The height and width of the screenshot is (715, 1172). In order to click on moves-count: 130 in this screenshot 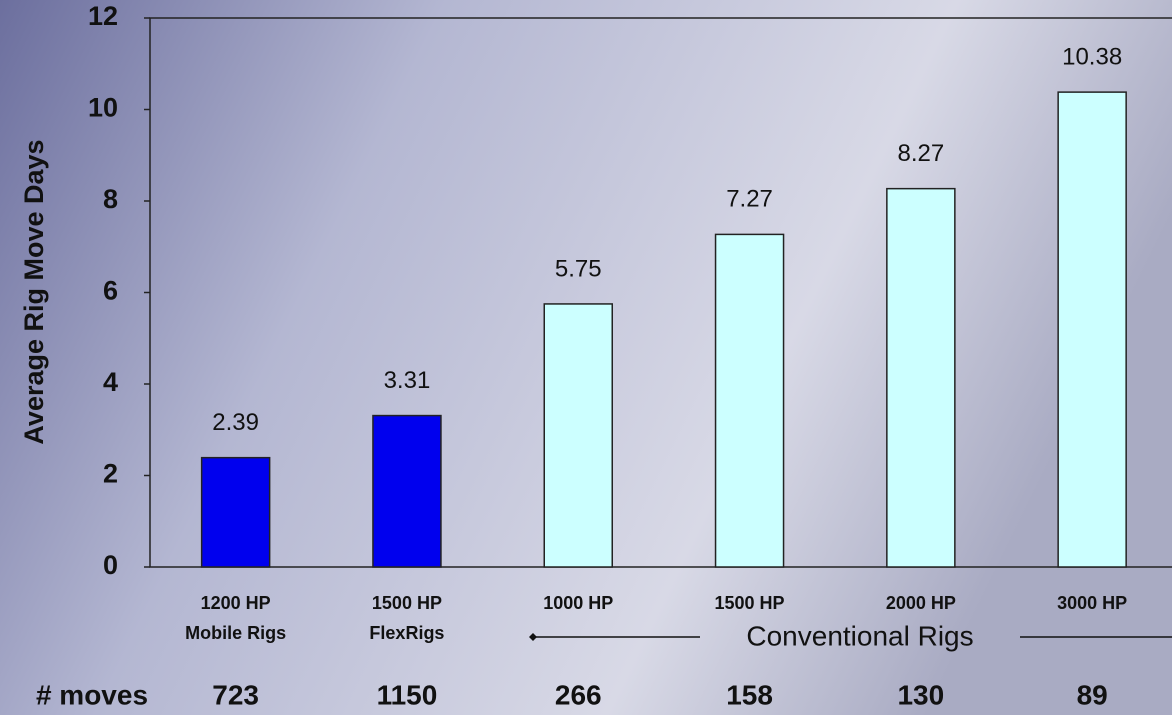, I will do `click(920, 694)`.